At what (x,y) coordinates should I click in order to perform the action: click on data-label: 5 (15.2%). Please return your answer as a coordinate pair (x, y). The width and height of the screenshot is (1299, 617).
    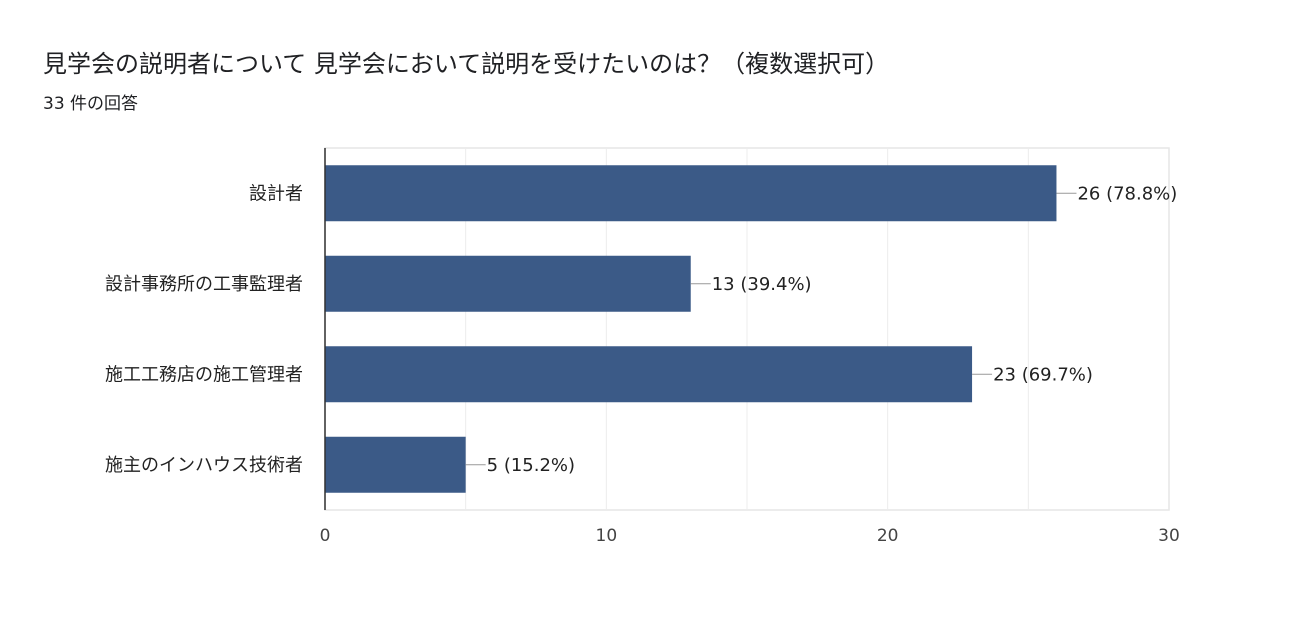
    Looking at the image, I should click on (531, 465).